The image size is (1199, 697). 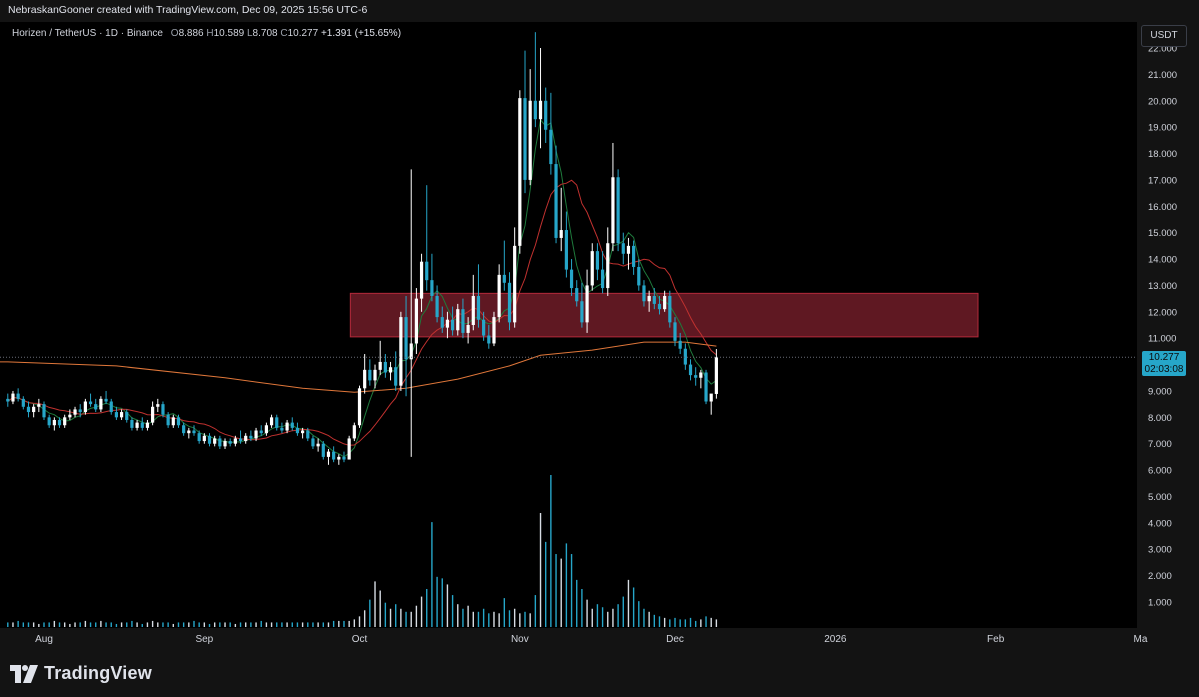 I want to click on symbol-name: Horizen / TetherUS · 1D · Binance, so click(x=87, y=33).